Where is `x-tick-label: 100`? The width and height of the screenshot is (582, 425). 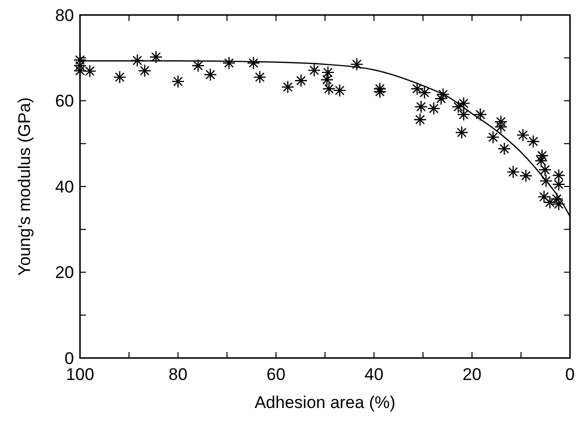
x-tick-label: 100 is located at coordinates (80, 374).